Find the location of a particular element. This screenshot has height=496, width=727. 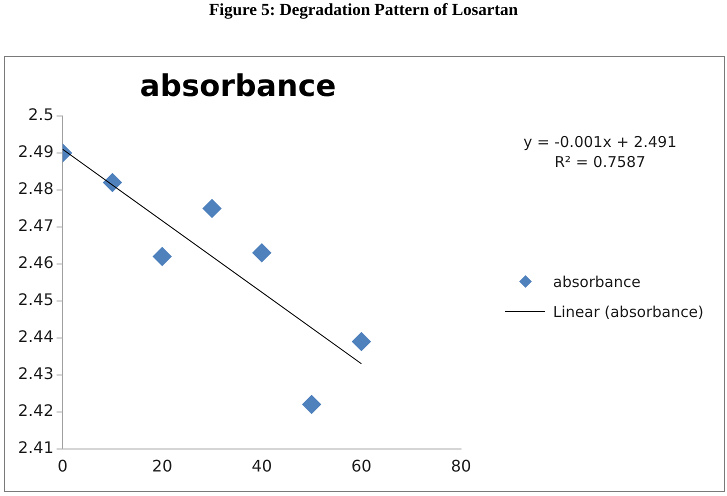

y-tick-label: 2.5 is located at coordinates (41, 114).